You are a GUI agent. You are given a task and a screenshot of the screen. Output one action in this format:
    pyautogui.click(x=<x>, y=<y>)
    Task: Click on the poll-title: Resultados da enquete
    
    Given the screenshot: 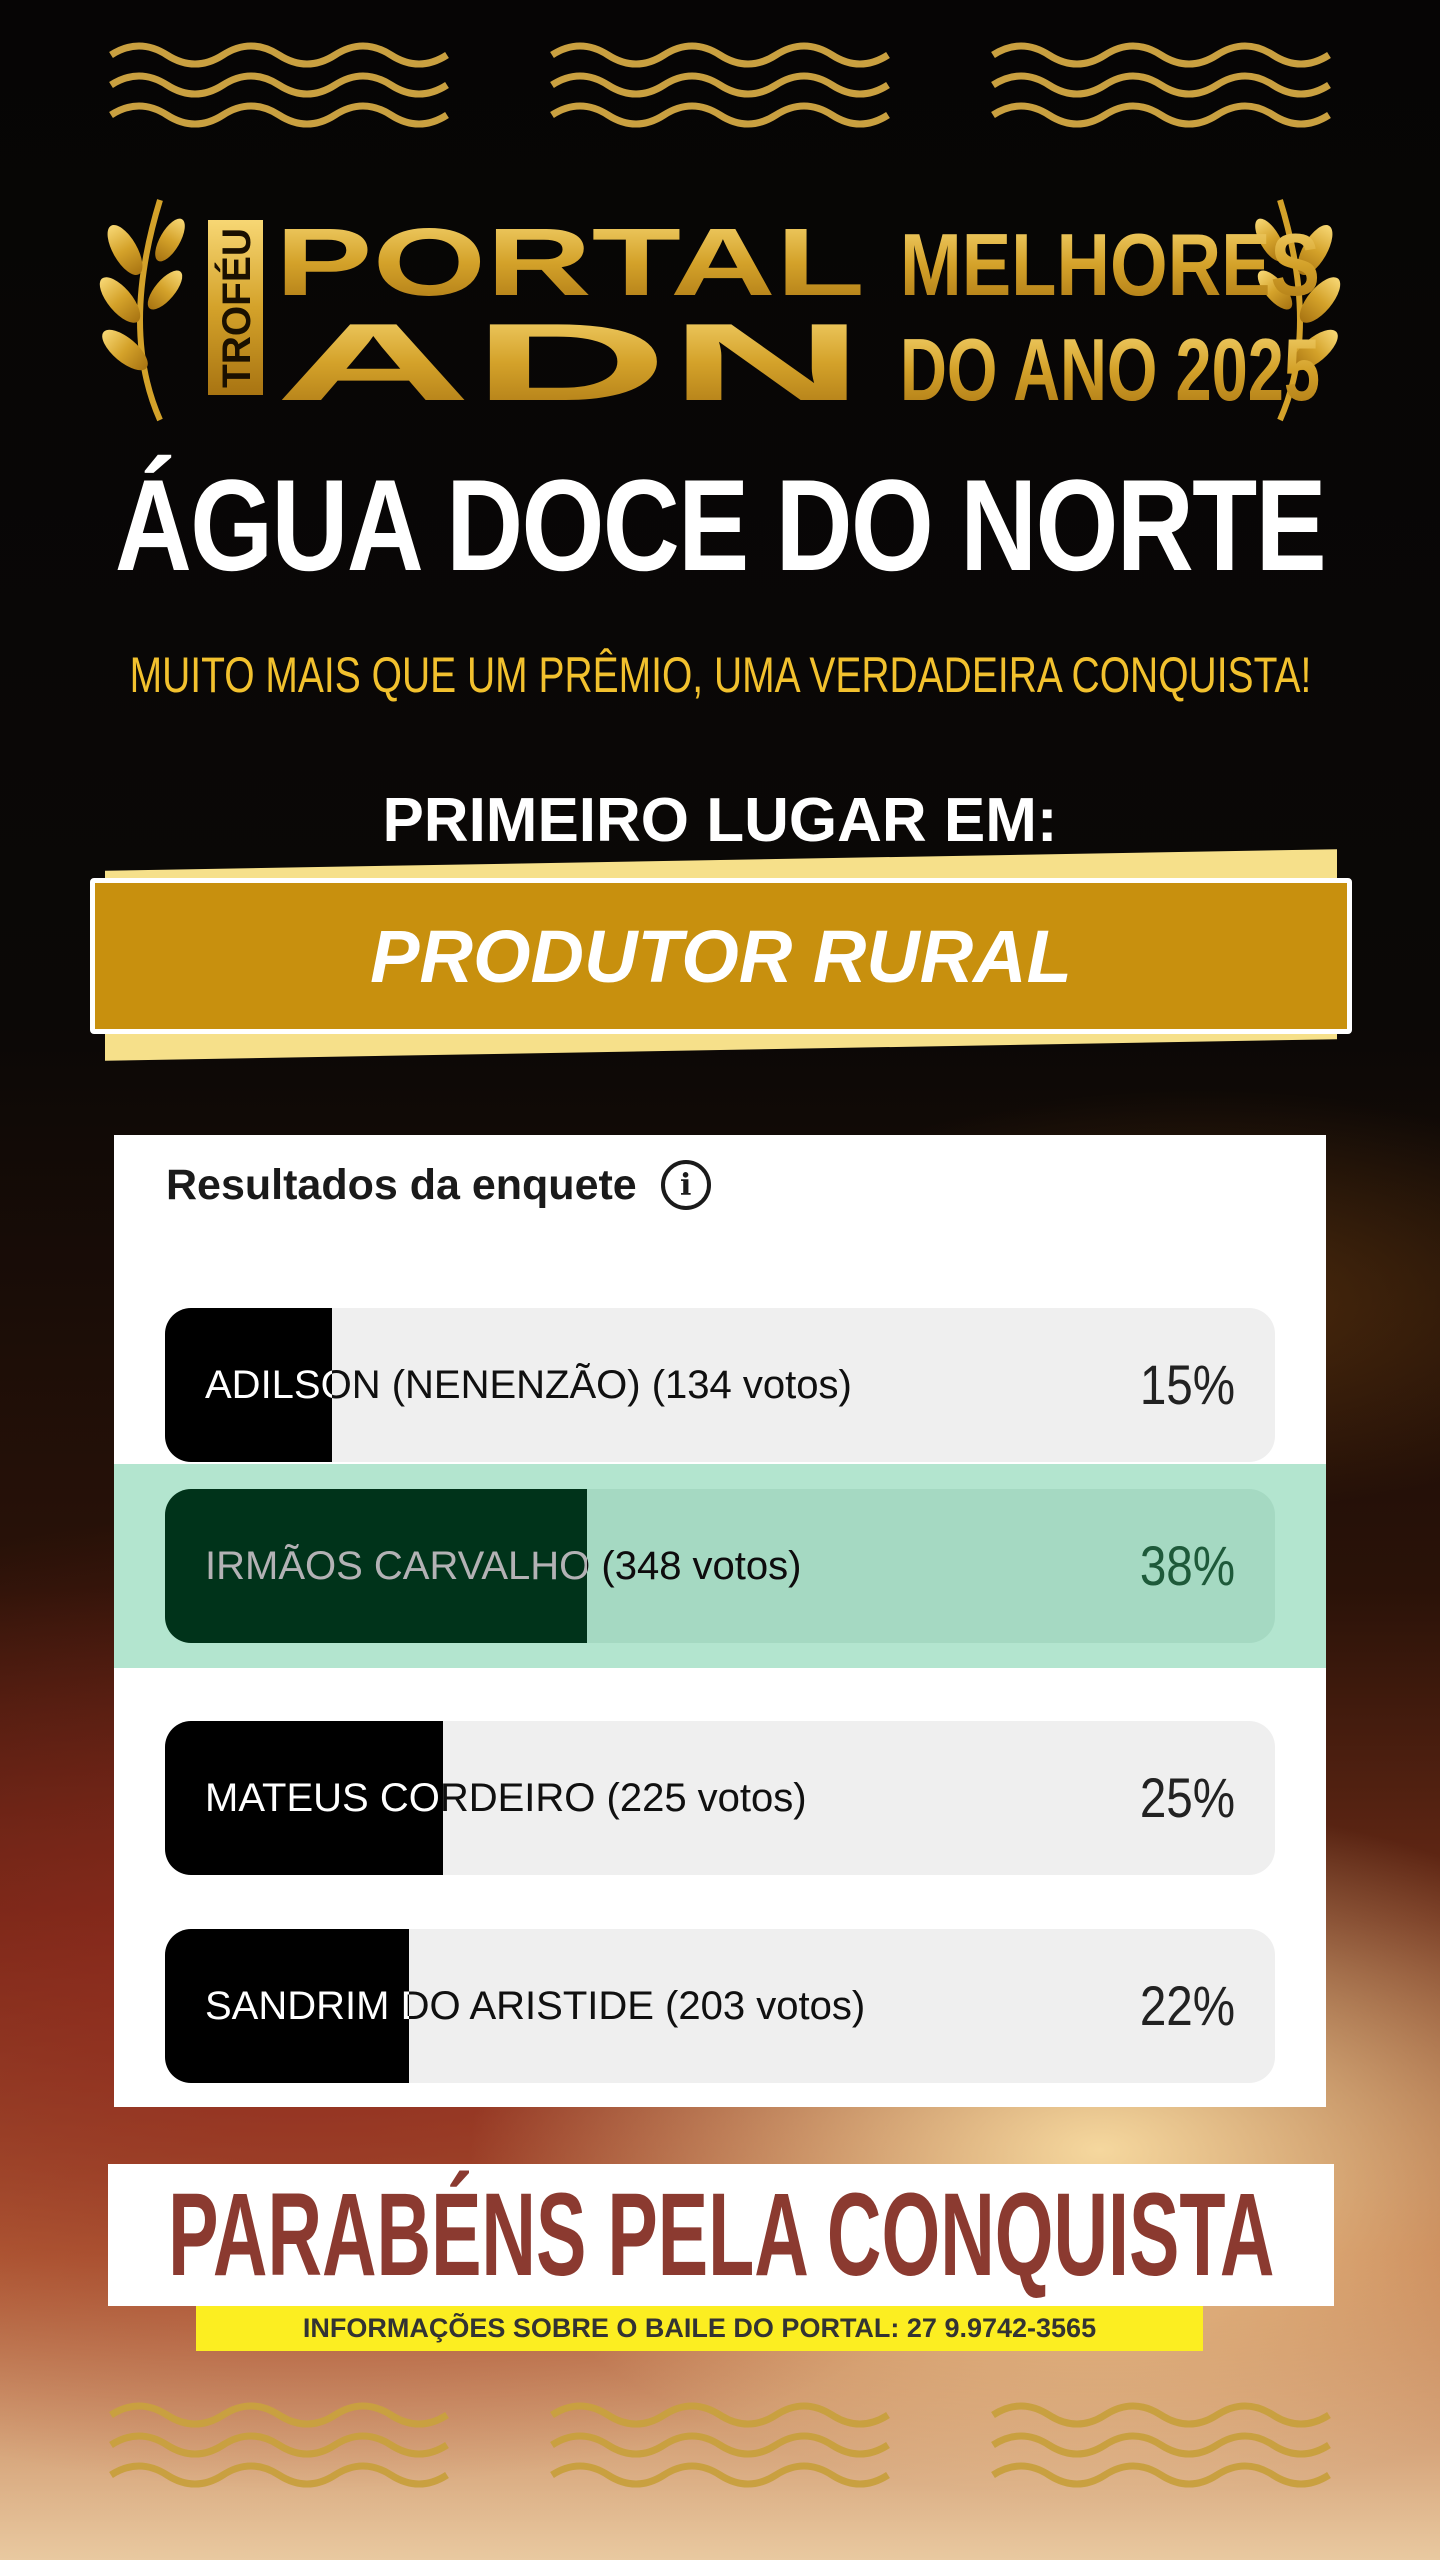 What is the action you would take?
    pyautogui.click(x=401, y=1184)
    